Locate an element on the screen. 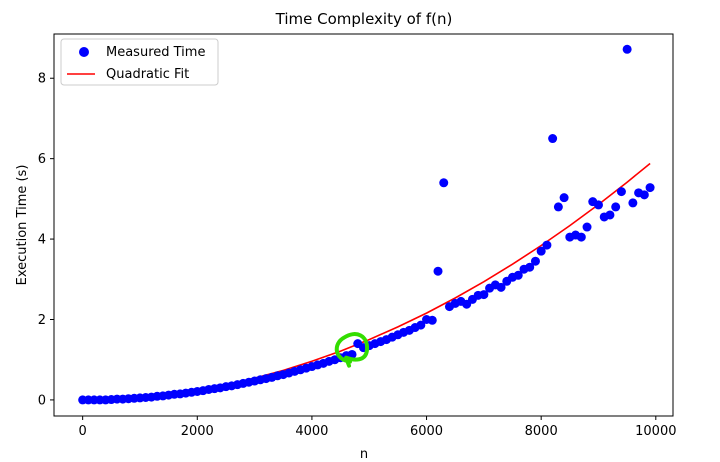 Image resolution: width=720 pixels, height=462 pixels. legend-box is located at coordinates (139, 62).